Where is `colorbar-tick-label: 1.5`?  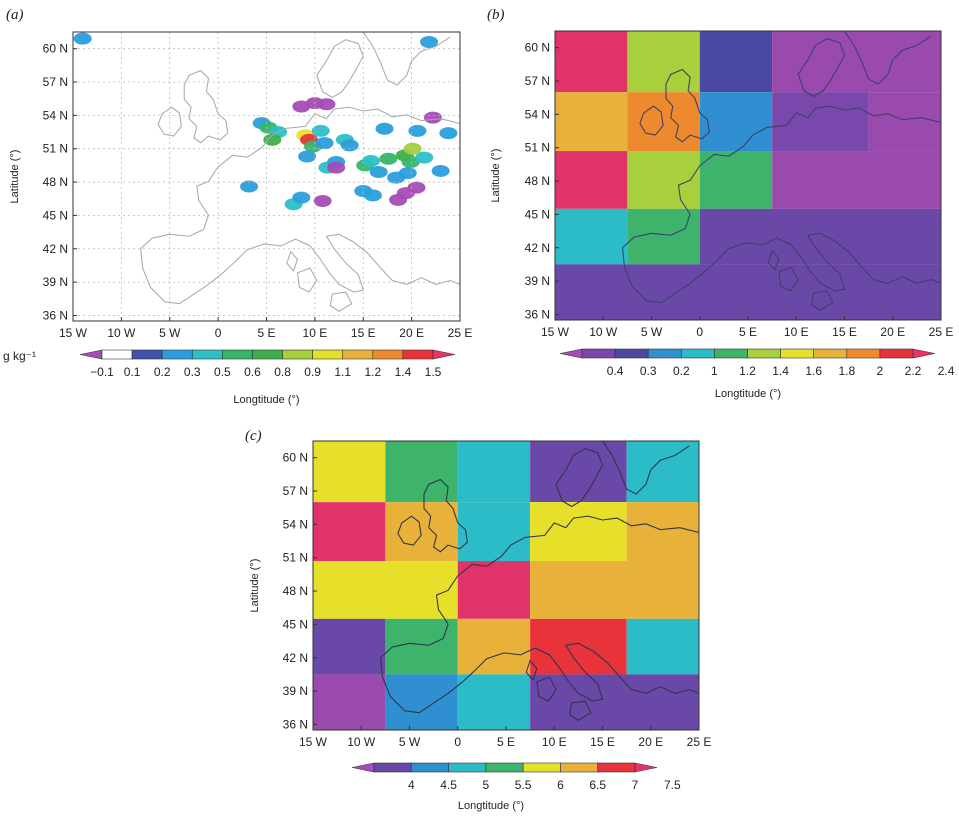 colorbar-tick-label: 1.5 is located at coordinates (433, 372).